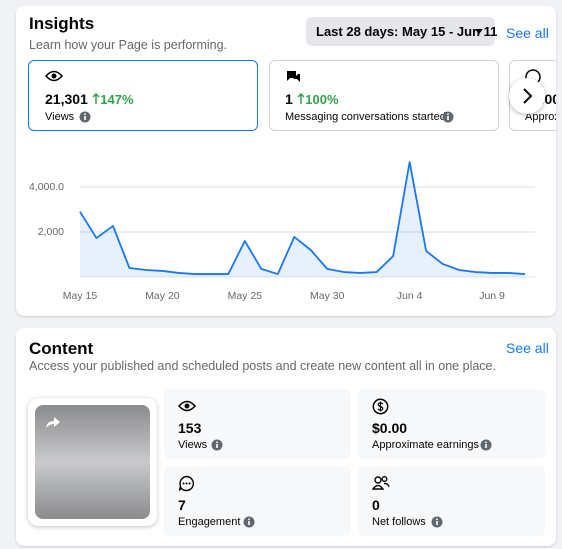  Describe the element at coordinates (193, 445) in the screenshot. I see `stat-label: Views` at that location.